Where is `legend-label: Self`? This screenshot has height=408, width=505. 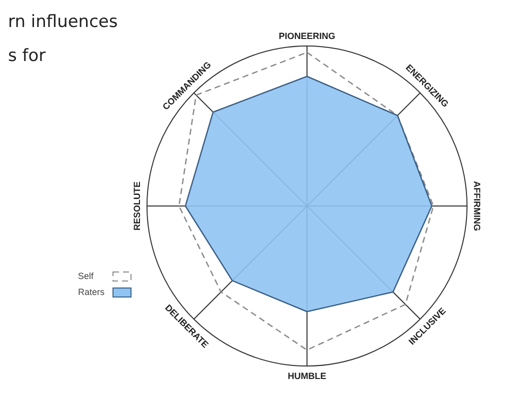 legend-label: Self is located at coordinates (86, 276).